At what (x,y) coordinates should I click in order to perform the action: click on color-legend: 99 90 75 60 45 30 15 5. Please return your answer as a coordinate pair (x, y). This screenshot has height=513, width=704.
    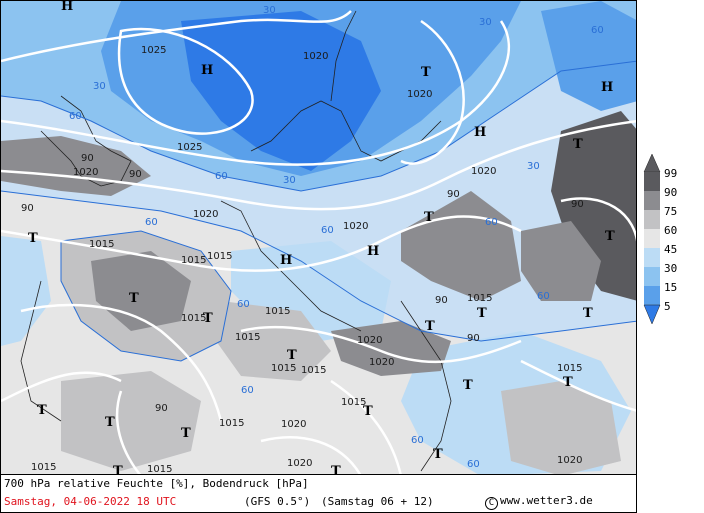
    Looking at the image, I should click on (672, 241).